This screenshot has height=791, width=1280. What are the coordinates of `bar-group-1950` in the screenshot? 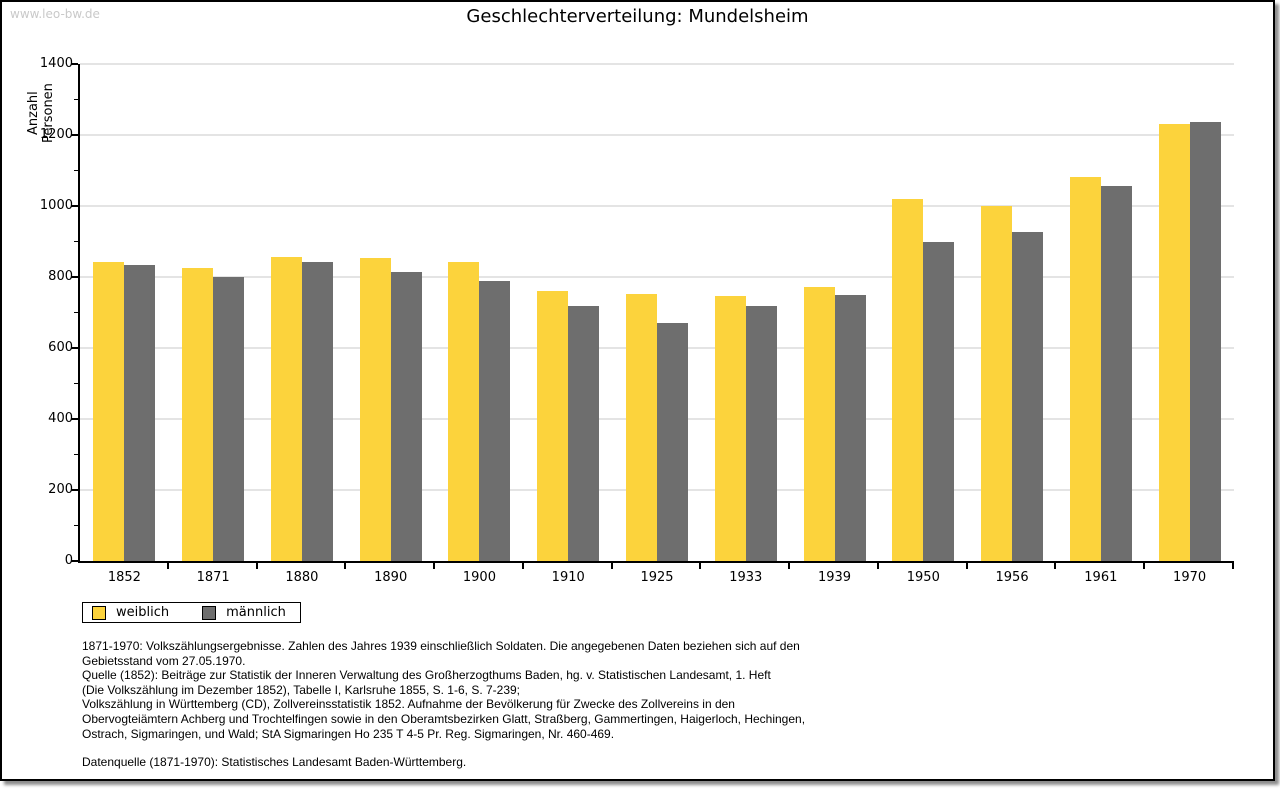 It's located at (923, 312).